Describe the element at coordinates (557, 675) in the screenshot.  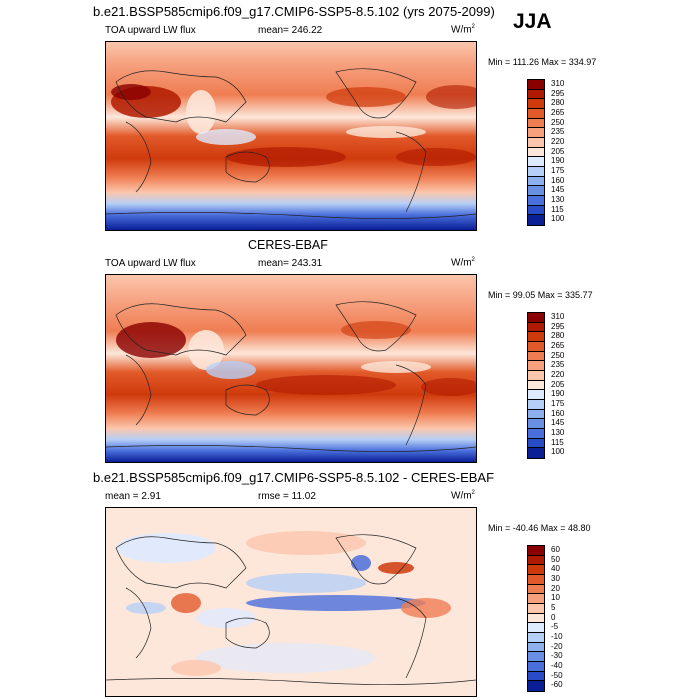
I see `colorbar-tick-label: -50` at that location.